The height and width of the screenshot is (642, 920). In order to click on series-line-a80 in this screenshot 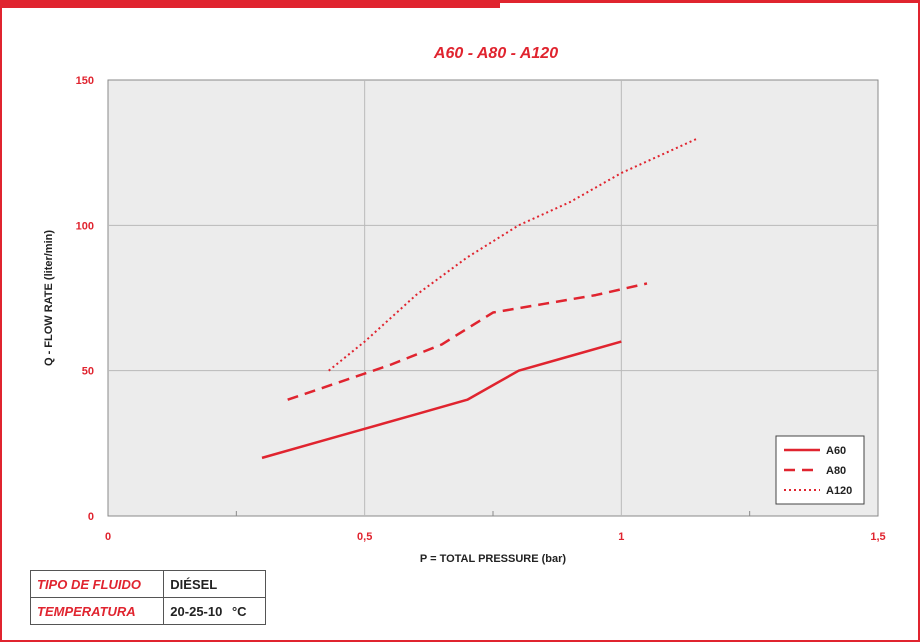, I will do `click(467, 341)`.